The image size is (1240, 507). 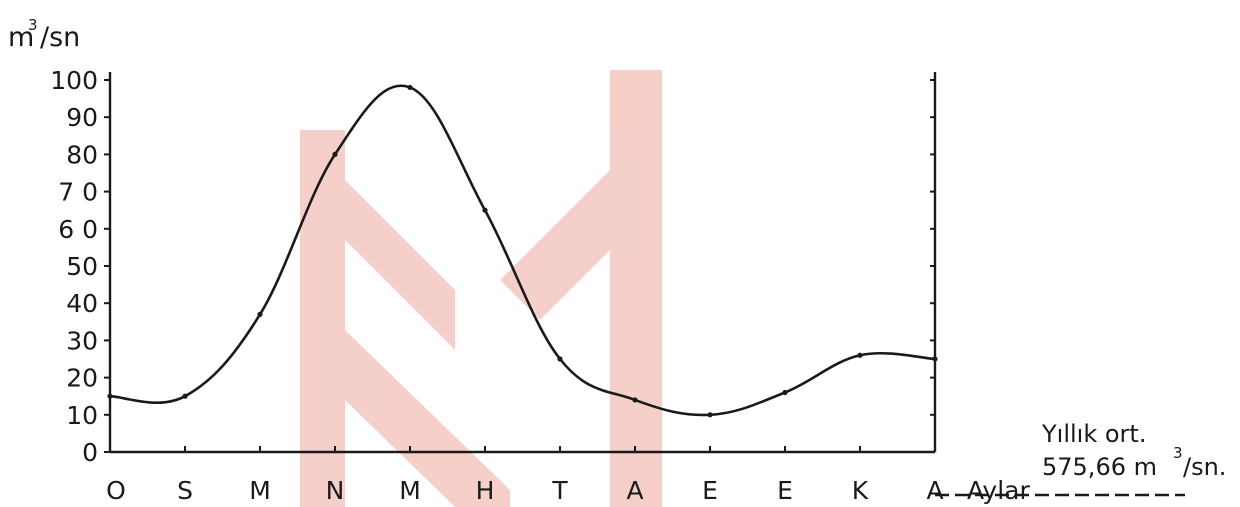 I want to click on y-tick-label: 30, so click(x=82, y=340).